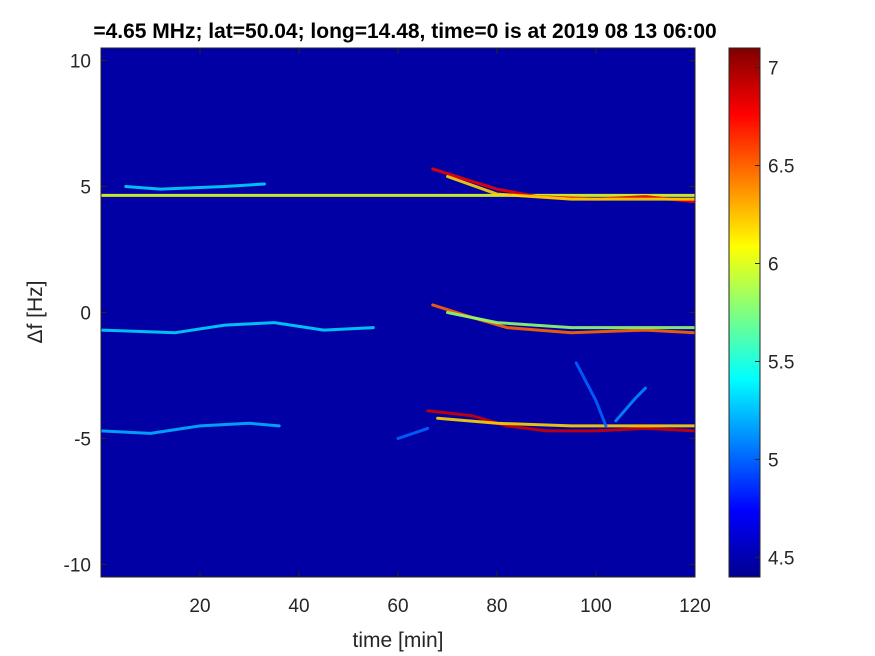 Image resolution: width=875 pixels, height=656 pixels. I want to click on x-axis-label: time [min], so click(397, 640).